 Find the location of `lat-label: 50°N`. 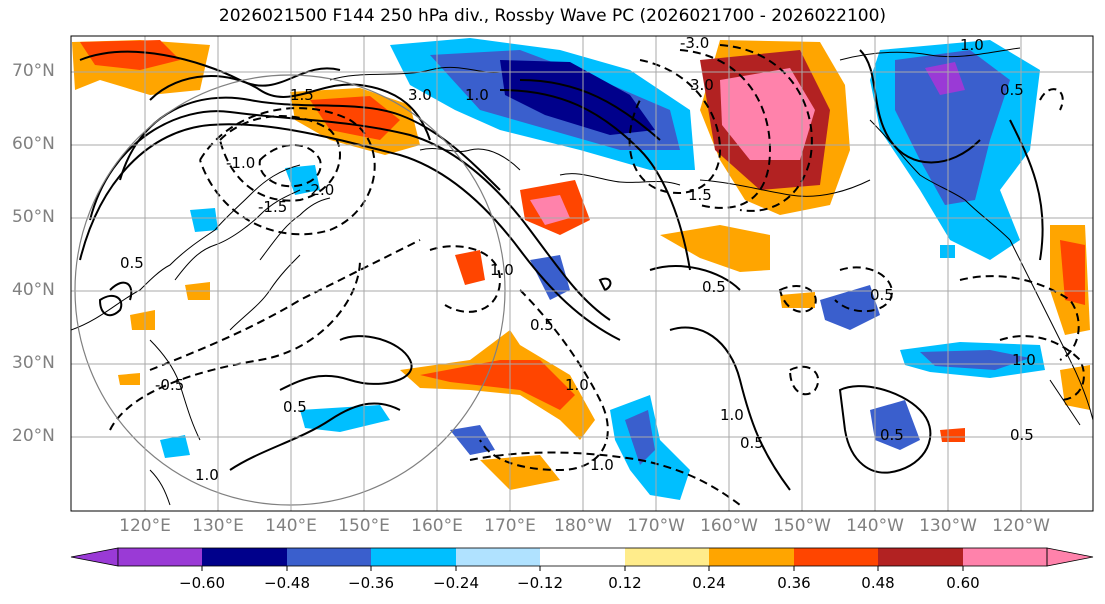

lat-label: 50°N is located at coordinates (33, 217).